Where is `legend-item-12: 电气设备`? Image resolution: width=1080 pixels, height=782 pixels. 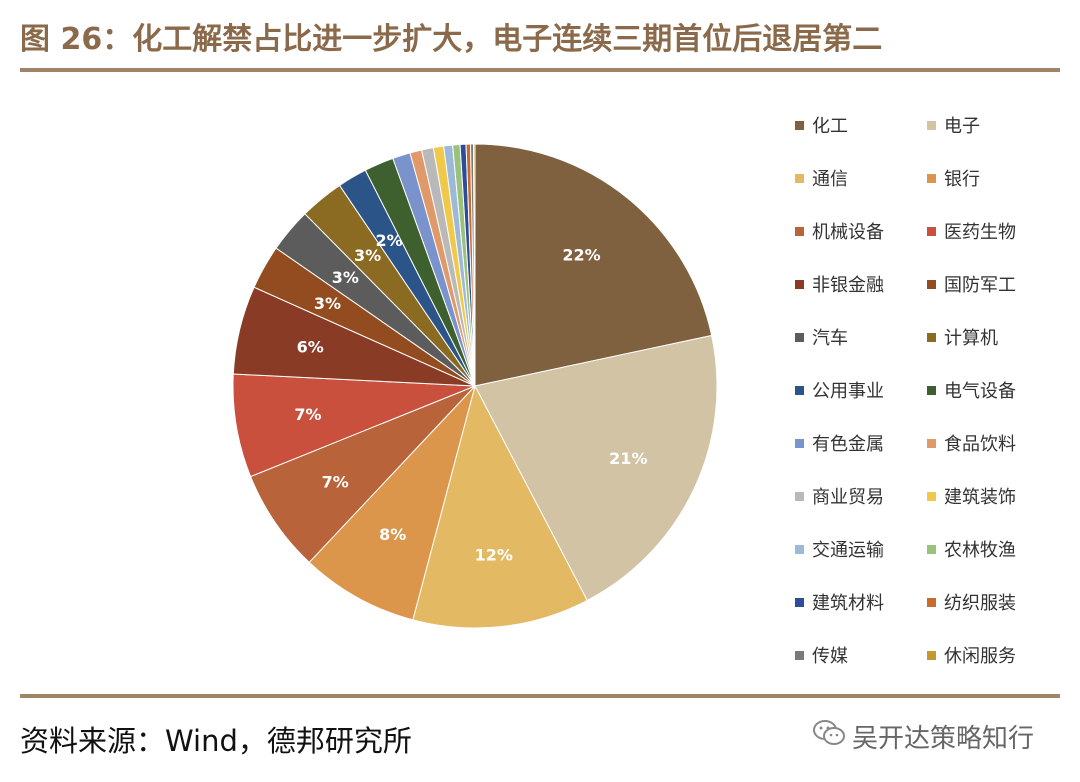 legend-item-12: 电气设备 is located at coordinates (993, 390).